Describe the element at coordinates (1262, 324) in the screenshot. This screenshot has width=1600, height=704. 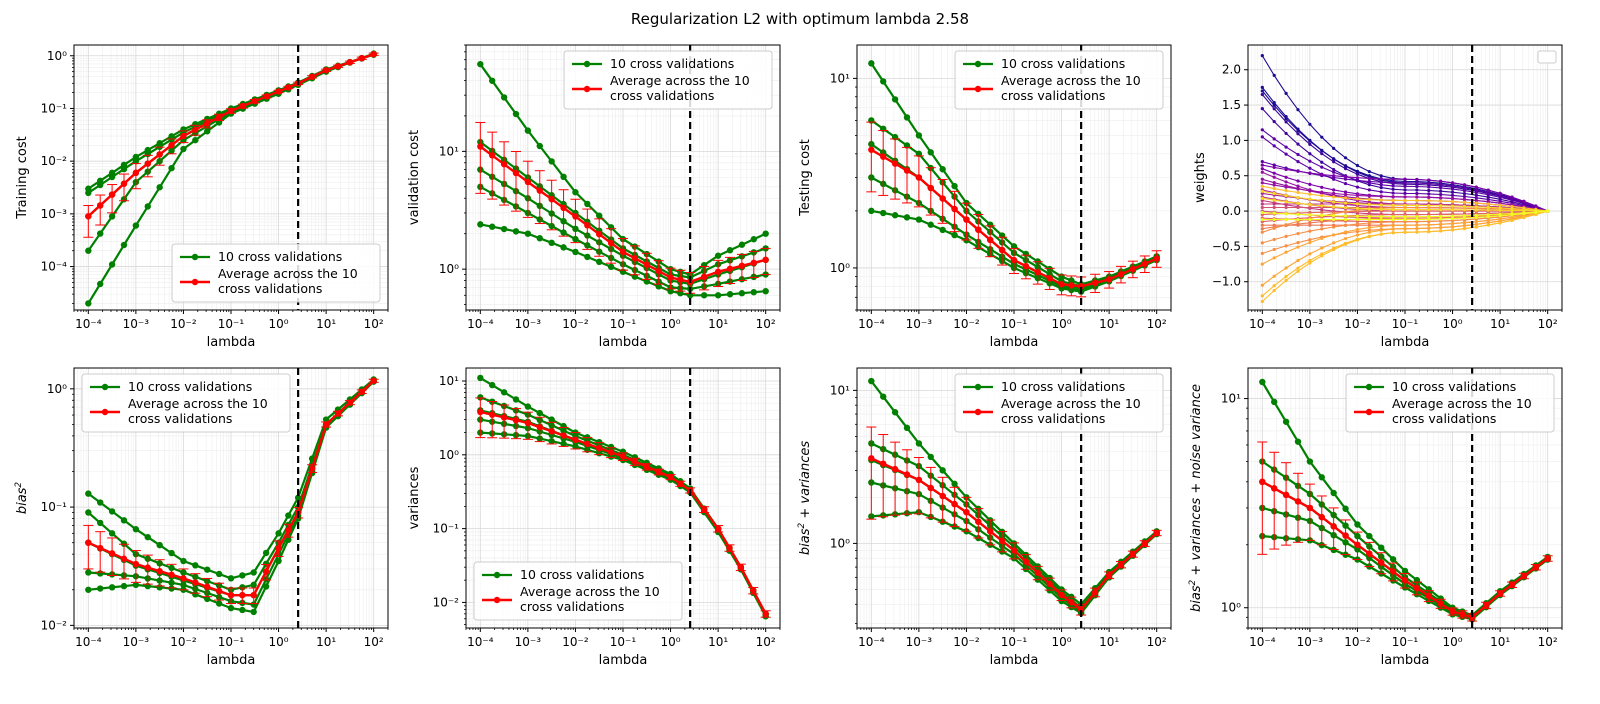
I see `x-tick-label: 10⁻⁴` at that location.